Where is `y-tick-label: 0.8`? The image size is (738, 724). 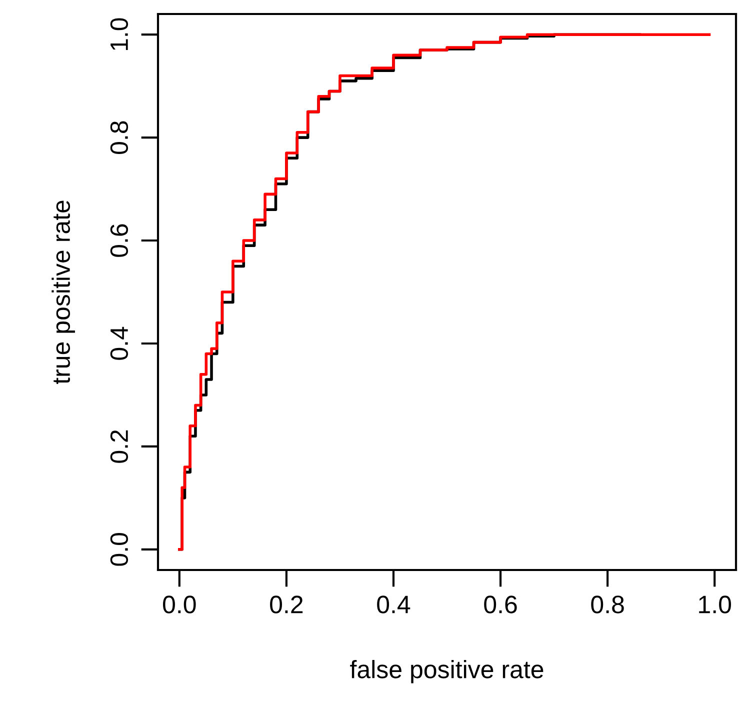
y-tick-label: 0.8 is located at coordinates (119, 137).